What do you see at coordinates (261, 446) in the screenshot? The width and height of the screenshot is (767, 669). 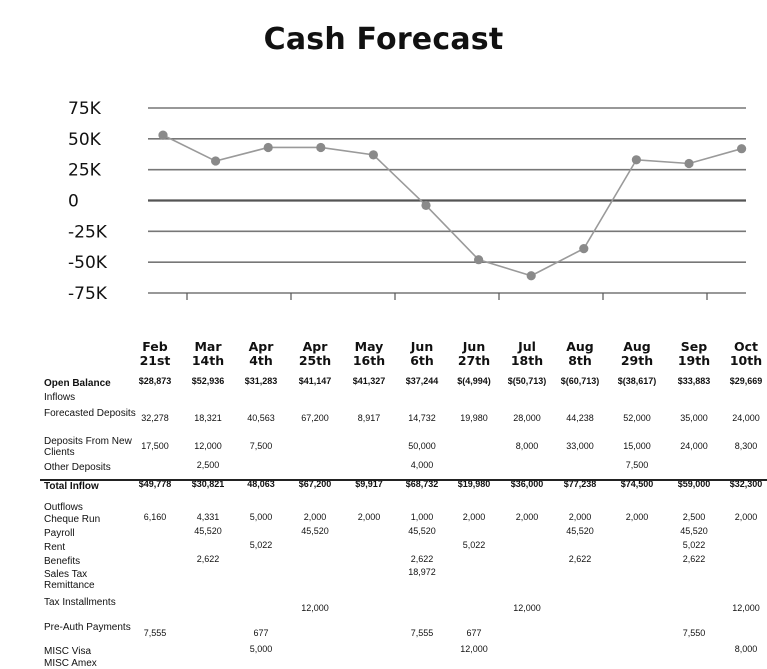 I see `table-cell: 7,500` at bounding box center [261, 446].